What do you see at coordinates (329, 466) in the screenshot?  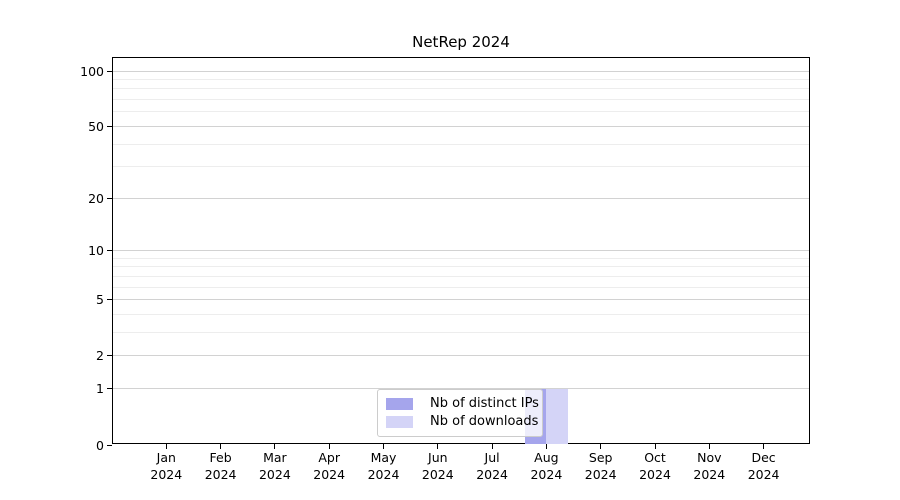 I see `x-axis-tick-label: Apr 2024` at bounding box center [329, 466].